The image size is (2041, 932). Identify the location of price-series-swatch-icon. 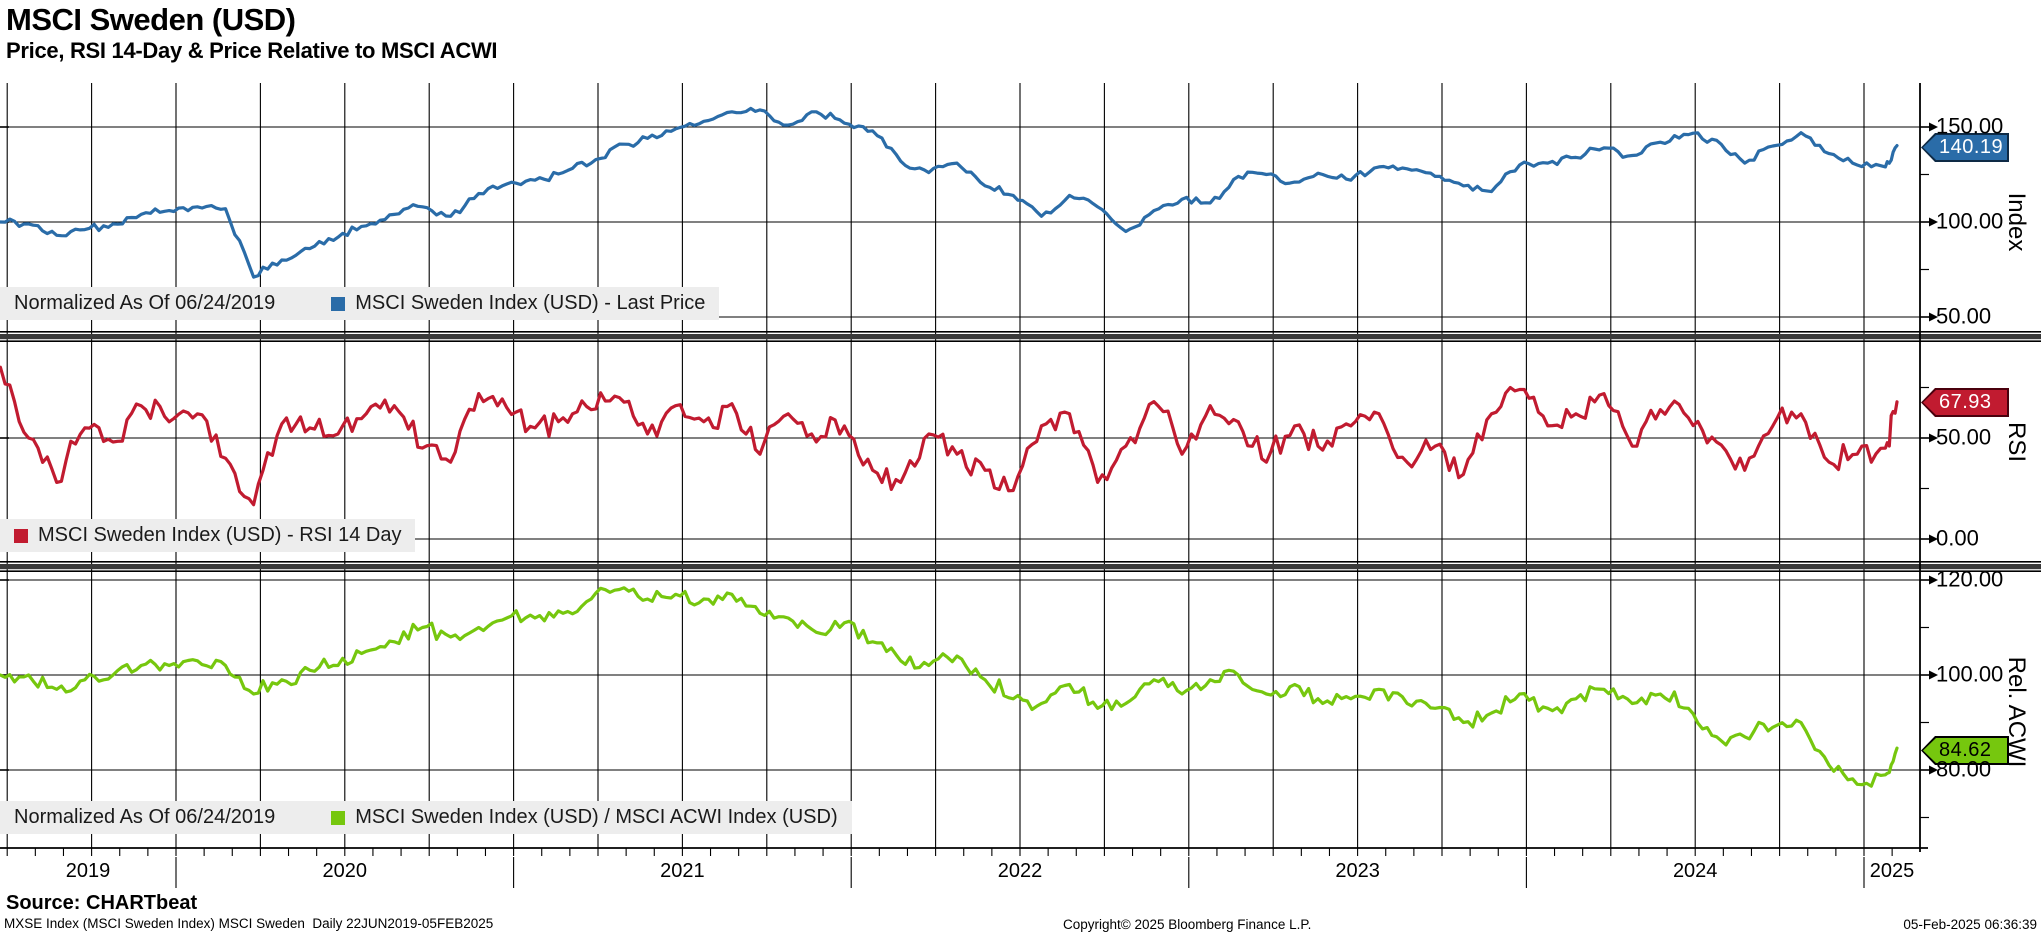
(338, 303).